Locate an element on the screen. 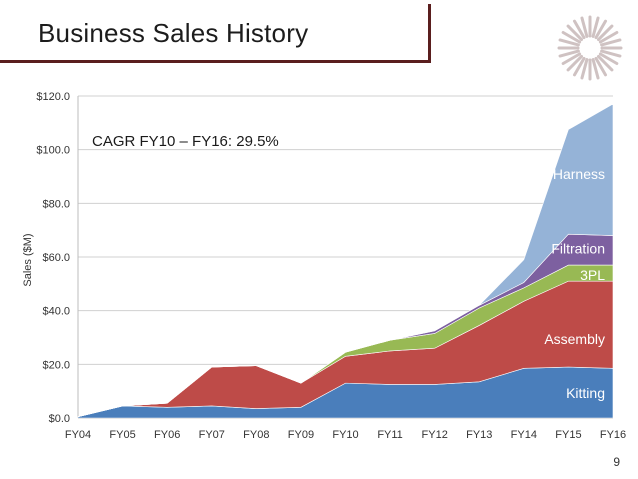 Image resolution: width=638 pixels, height=479 pixels. y-tick-label: $40.0 is located at coordinates (56, 312).